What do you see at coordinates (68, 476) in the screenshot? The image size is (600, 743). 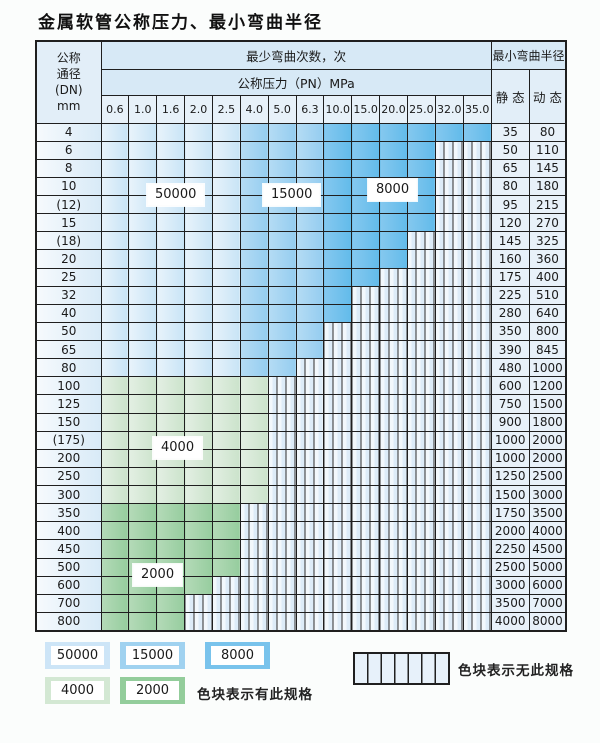 I see `dn-value: 250` at bounding box center [68, 476].